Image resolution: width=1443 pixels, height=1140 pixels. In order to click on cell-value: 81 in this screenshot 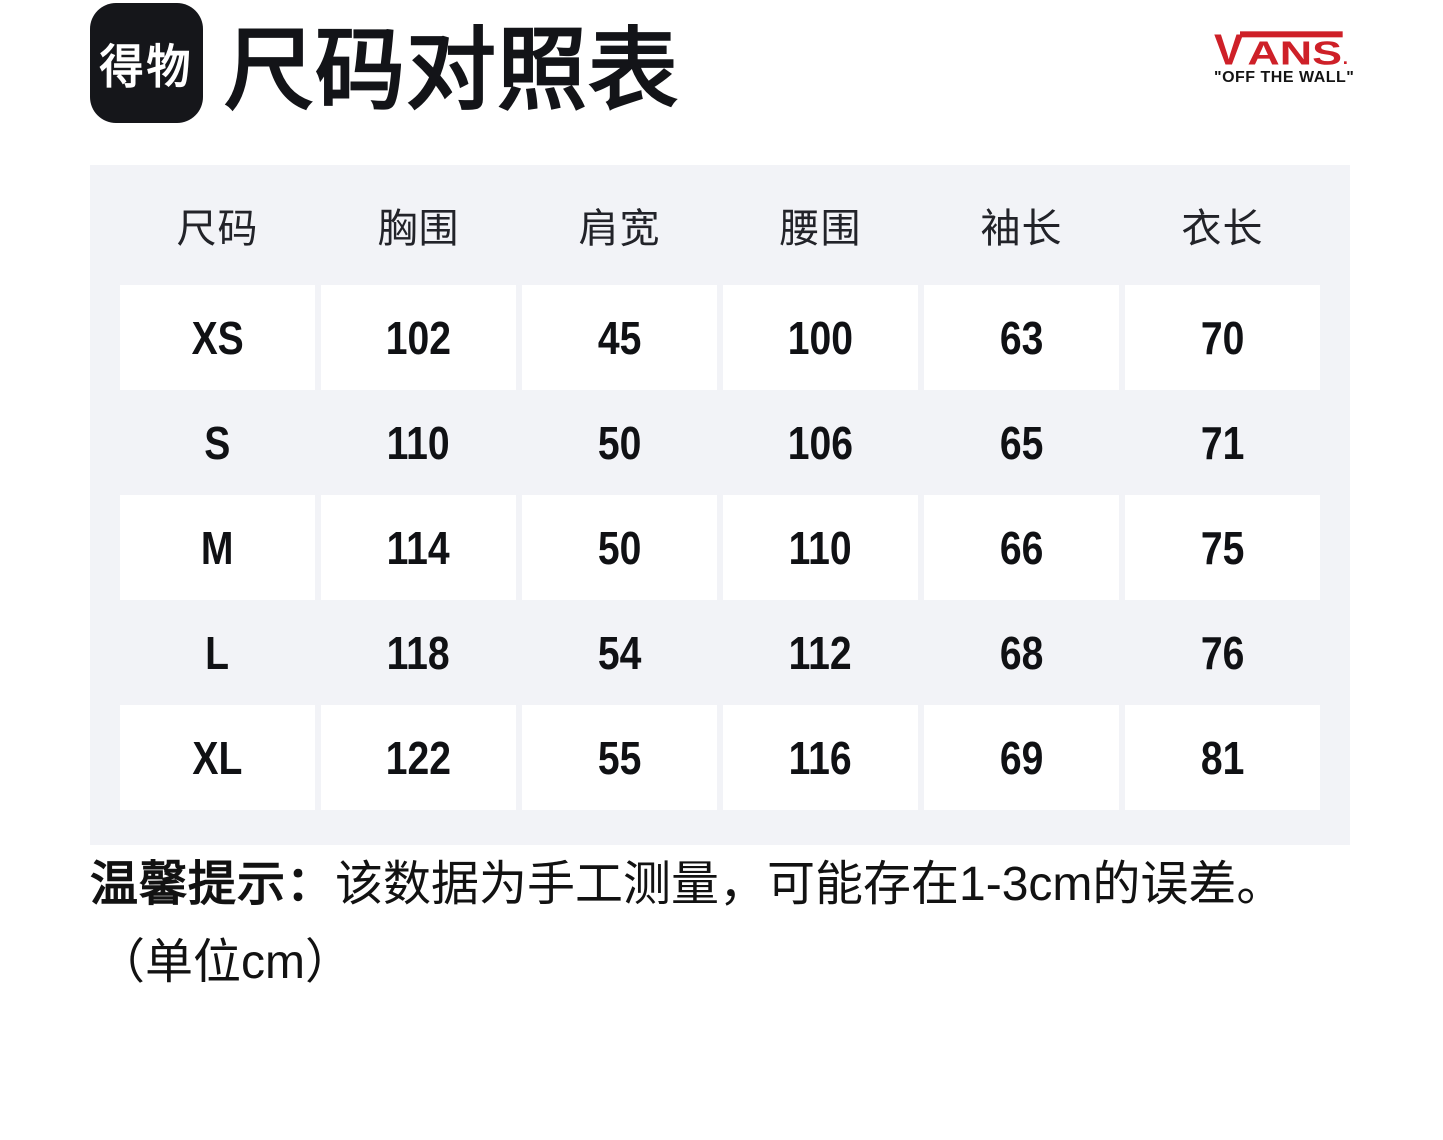, I will do `click(1222, 757)`.